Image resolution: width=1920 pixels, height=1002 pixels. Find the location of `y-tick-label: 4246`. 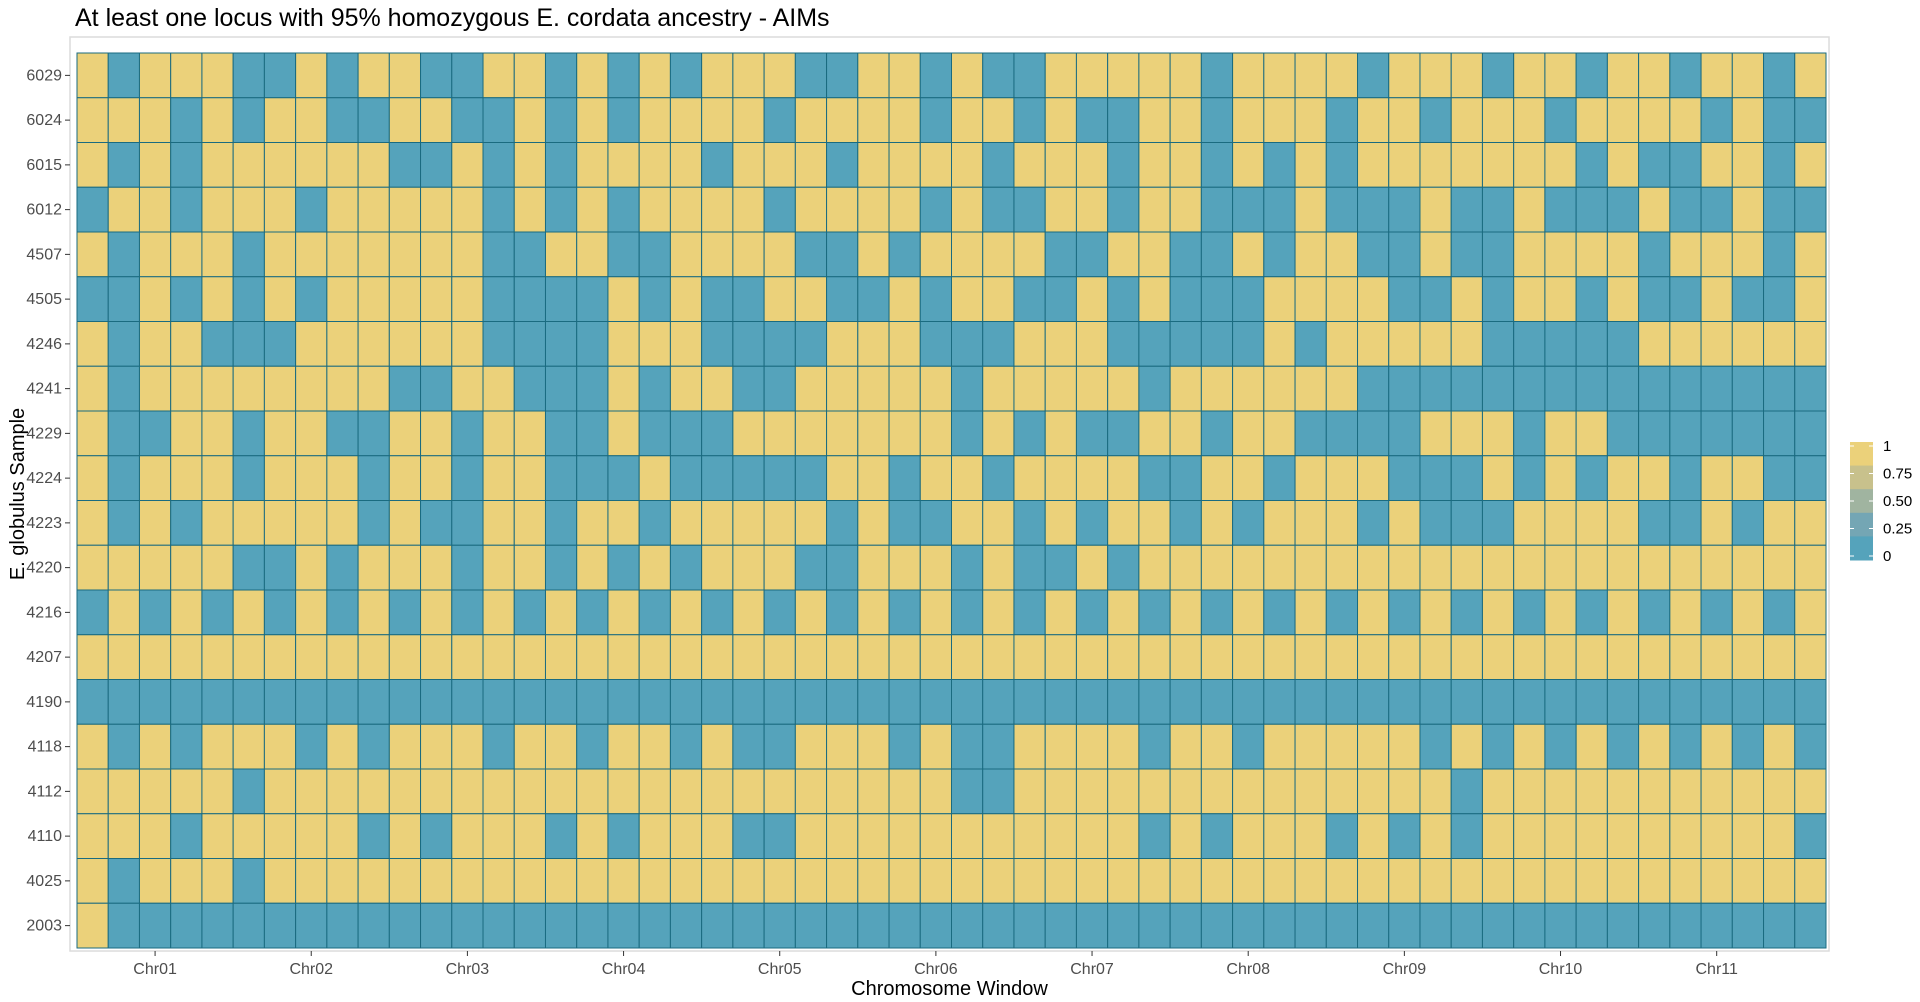

y-tick-label: 4246 is located at coordinates (44, 344).